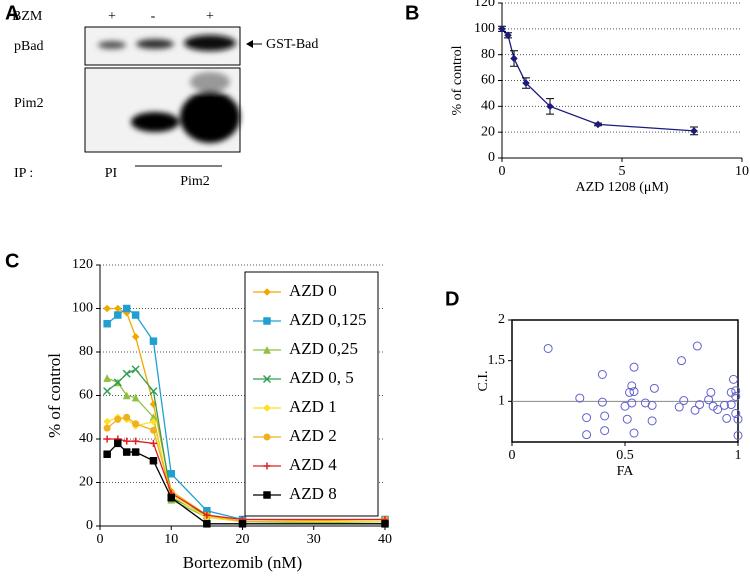 Image resolution: width=750 pixels, height=588 pixels. Describe the element at coordinates (314, 539) in the screenshot. I see `x-tick-label: 30` at that location.